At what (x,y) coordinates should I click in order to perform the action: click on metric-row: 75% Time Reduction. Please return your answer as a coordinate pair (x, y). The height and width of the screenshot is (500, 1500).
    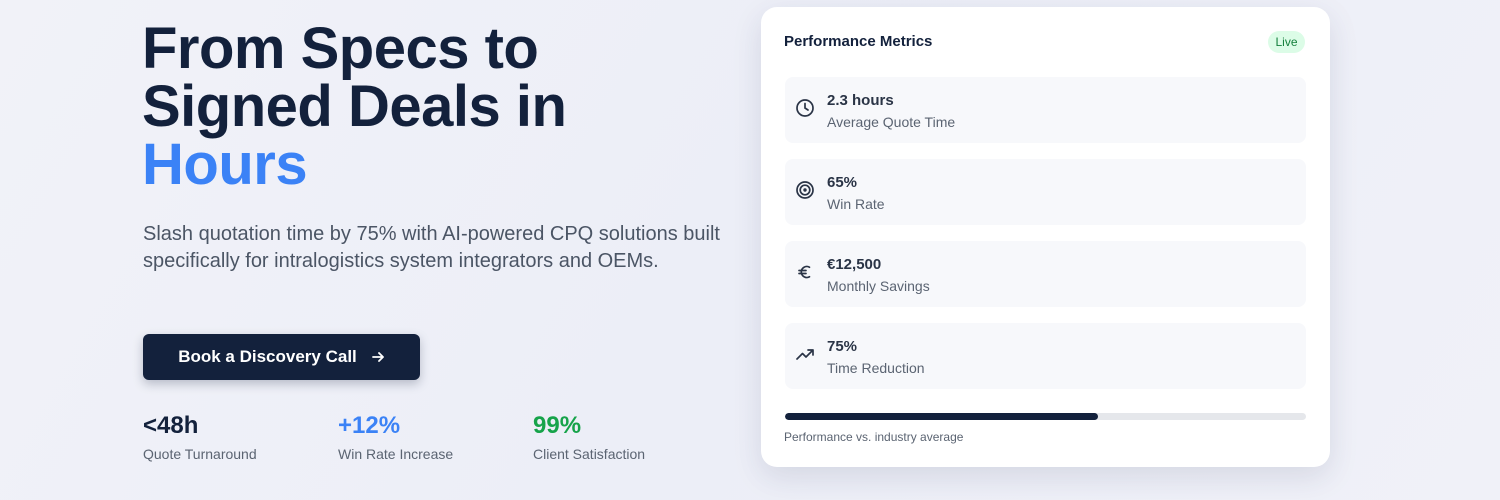
    Looking at the image, I should click on (1045, 356).